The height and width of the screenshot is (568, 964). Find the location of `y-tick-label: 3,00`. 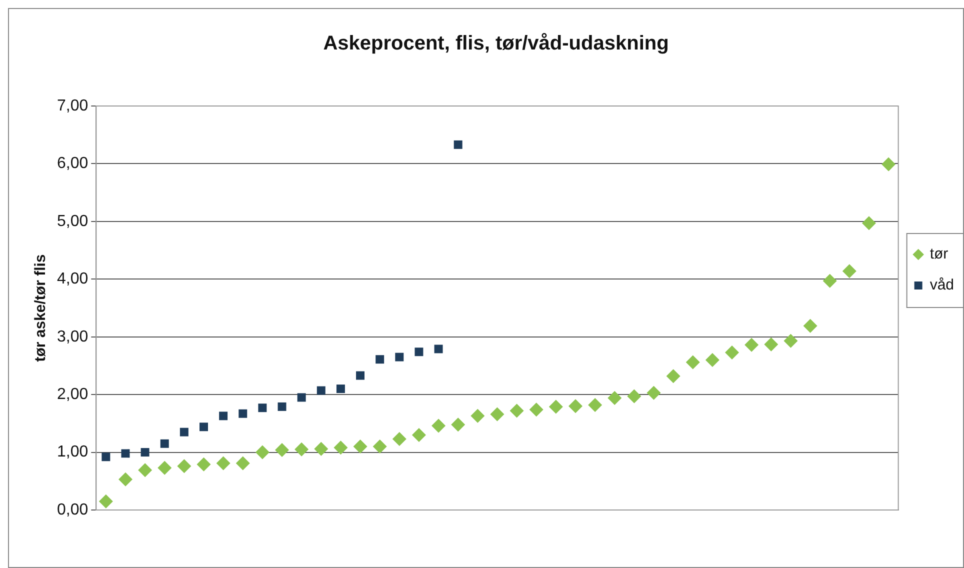

y-tick-label: 3,00 is located at coordinates (72, 337).